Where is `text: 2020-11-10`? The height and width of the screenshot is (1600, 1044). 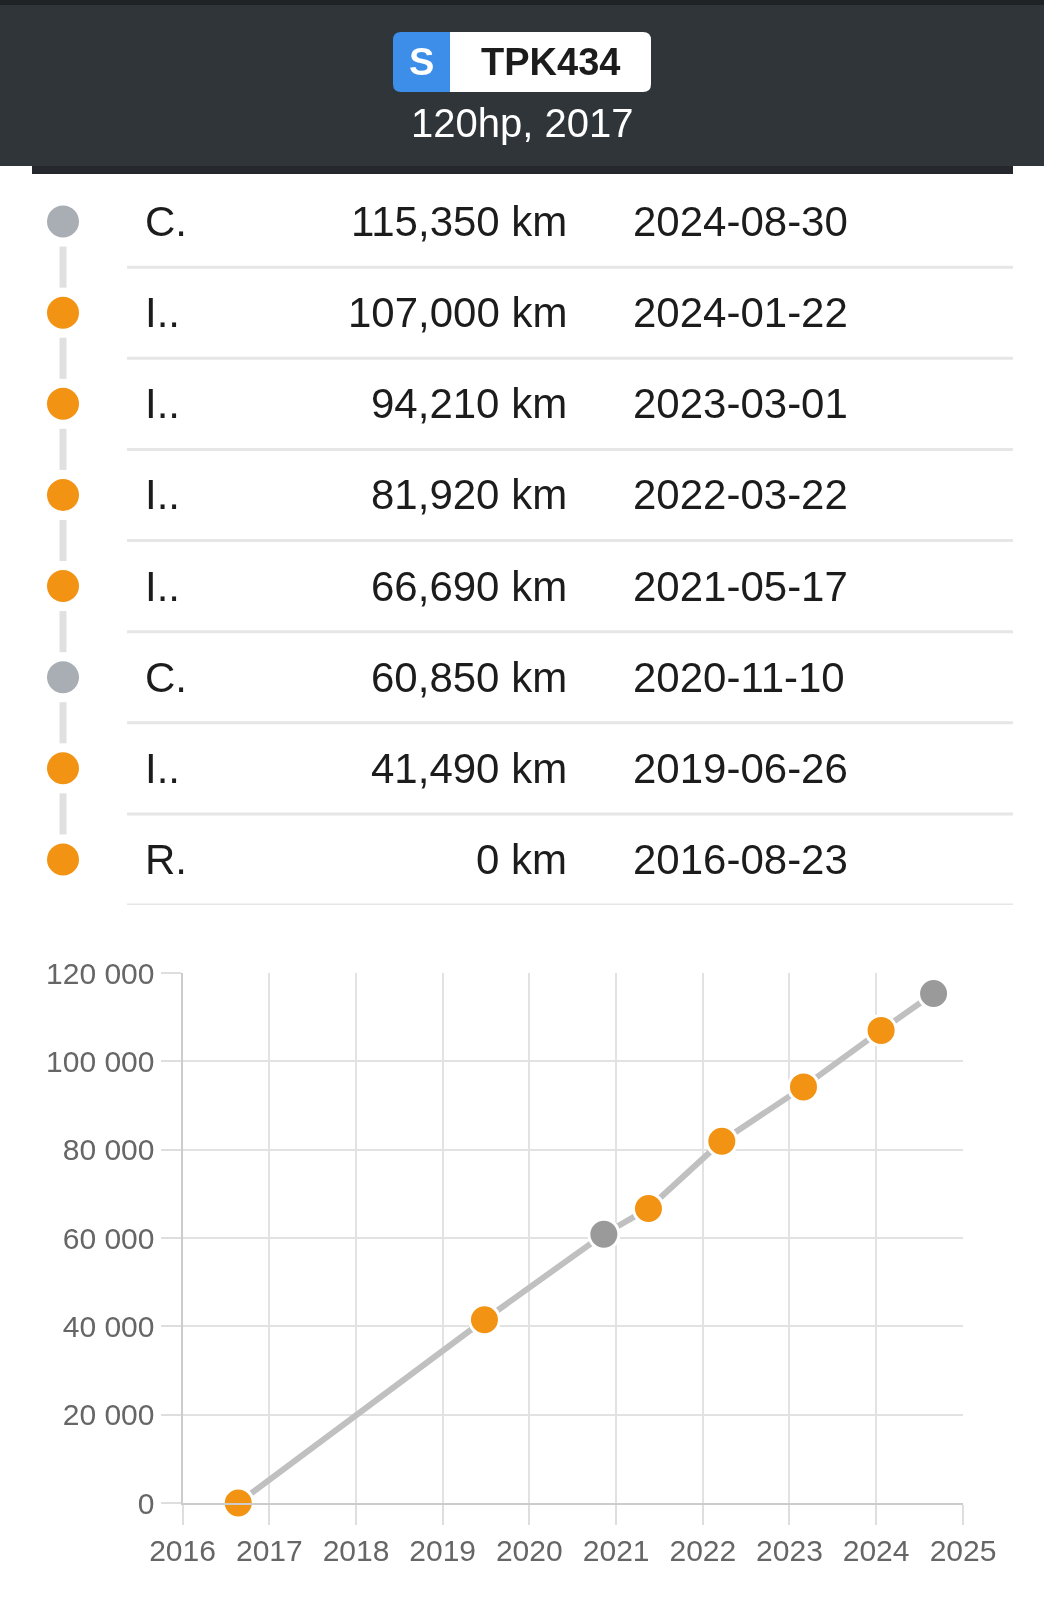
text: 2020-11-10 is located at coordinates (739, 677).